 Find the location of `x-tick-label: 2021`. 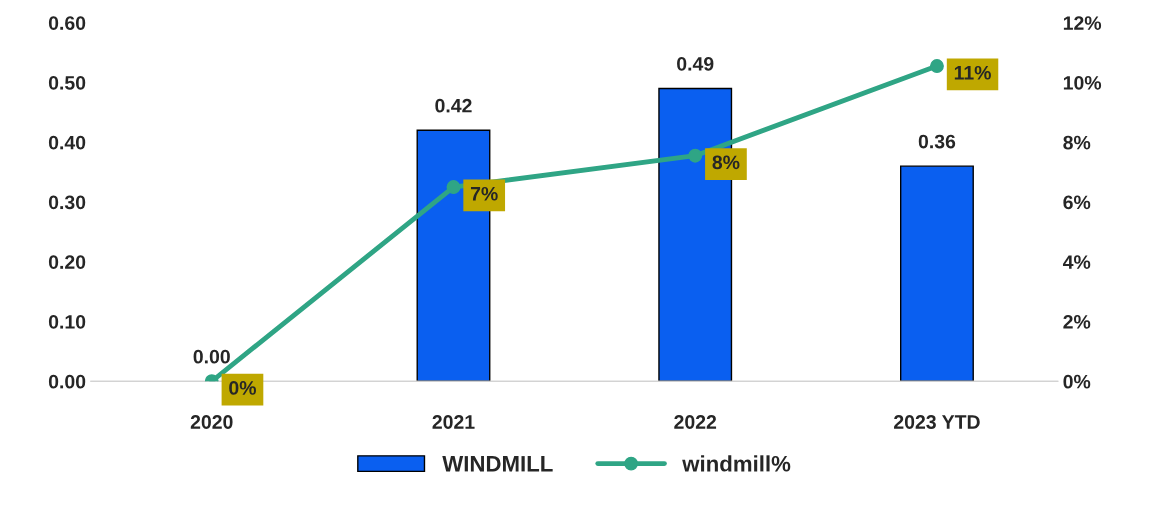

x-tick-label: 2021 is located at coordinates (453, 422).